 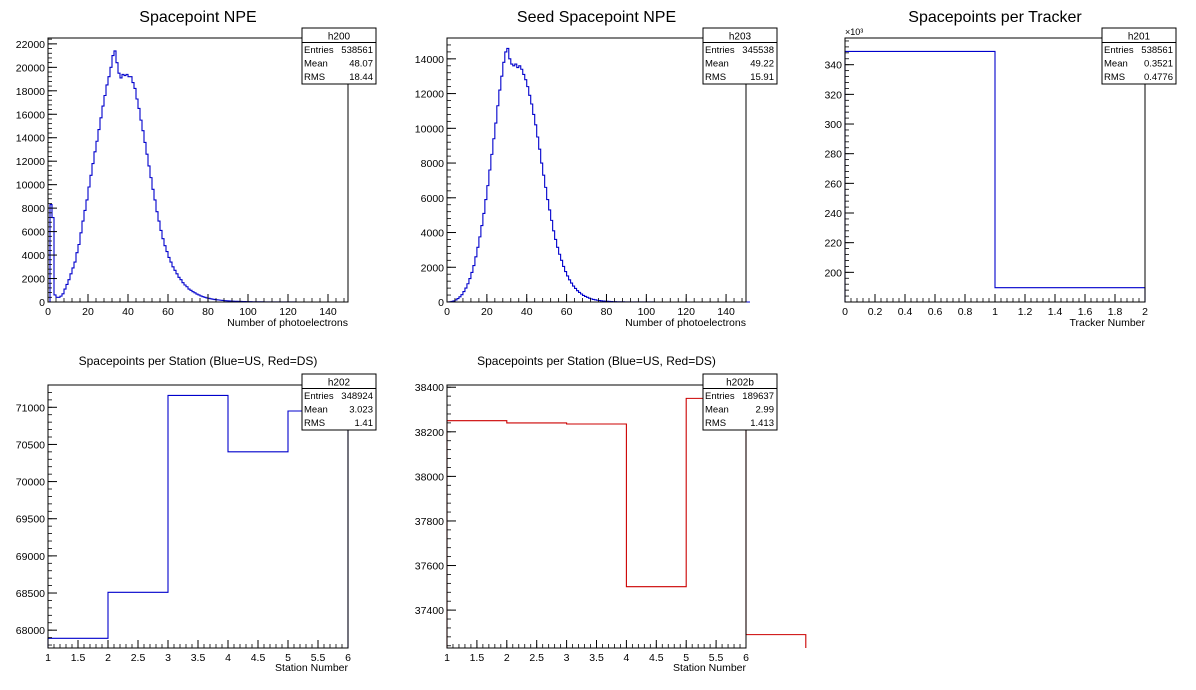 What do you see at coordinates (905, 312) in the screenshot?
I see `x-tick-label: 0.4` at bounding box center [905, 312].